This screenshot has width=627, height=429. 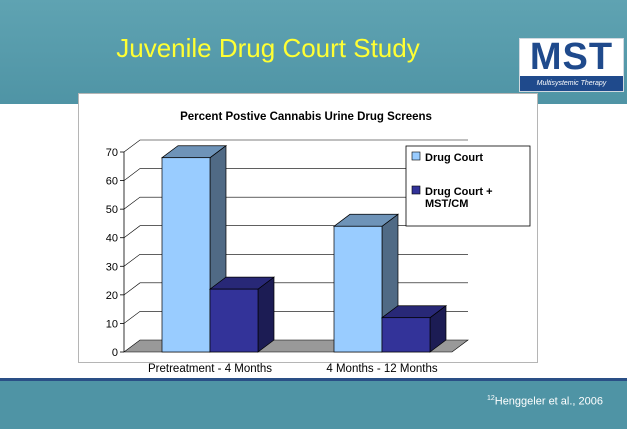 What do you see at coordinates (112, 182) in the screenshot?
I see `y-tick-label: 60` at bounding box center [112, 182].